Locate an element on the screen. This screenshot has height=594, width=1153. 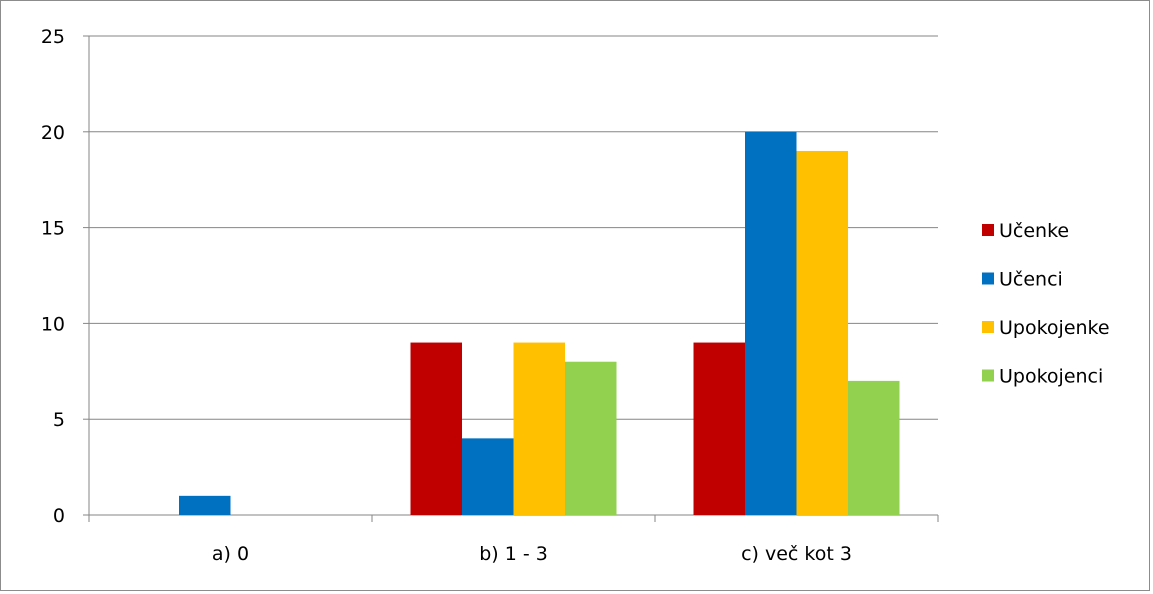
legend-label: Upokojenci is located at coordinates (1051, 377).